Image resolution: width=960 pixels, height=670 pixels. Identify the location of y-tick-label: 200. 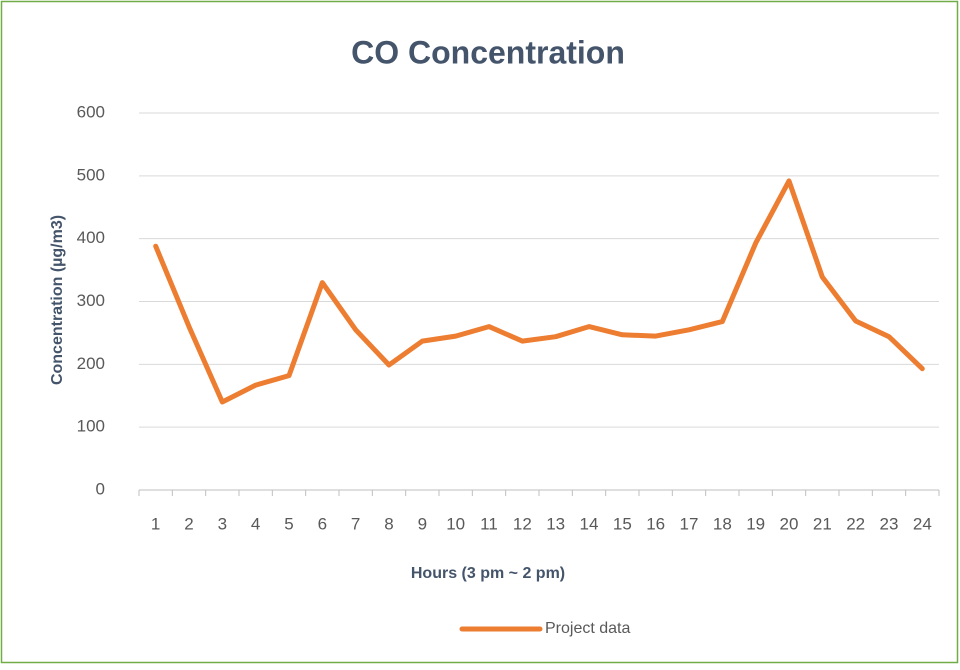
(91, 363).